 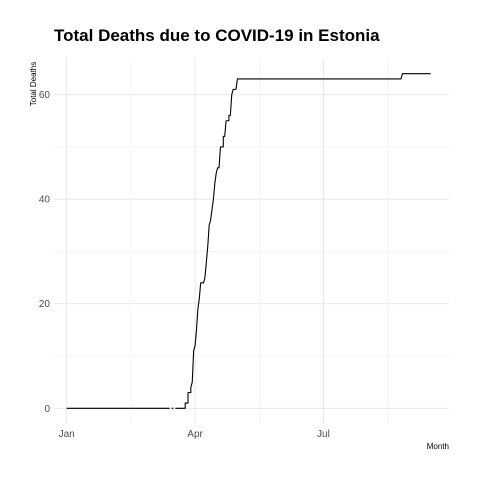 I want to click on x-tick-label: Apr, so click(x=195, y=434).